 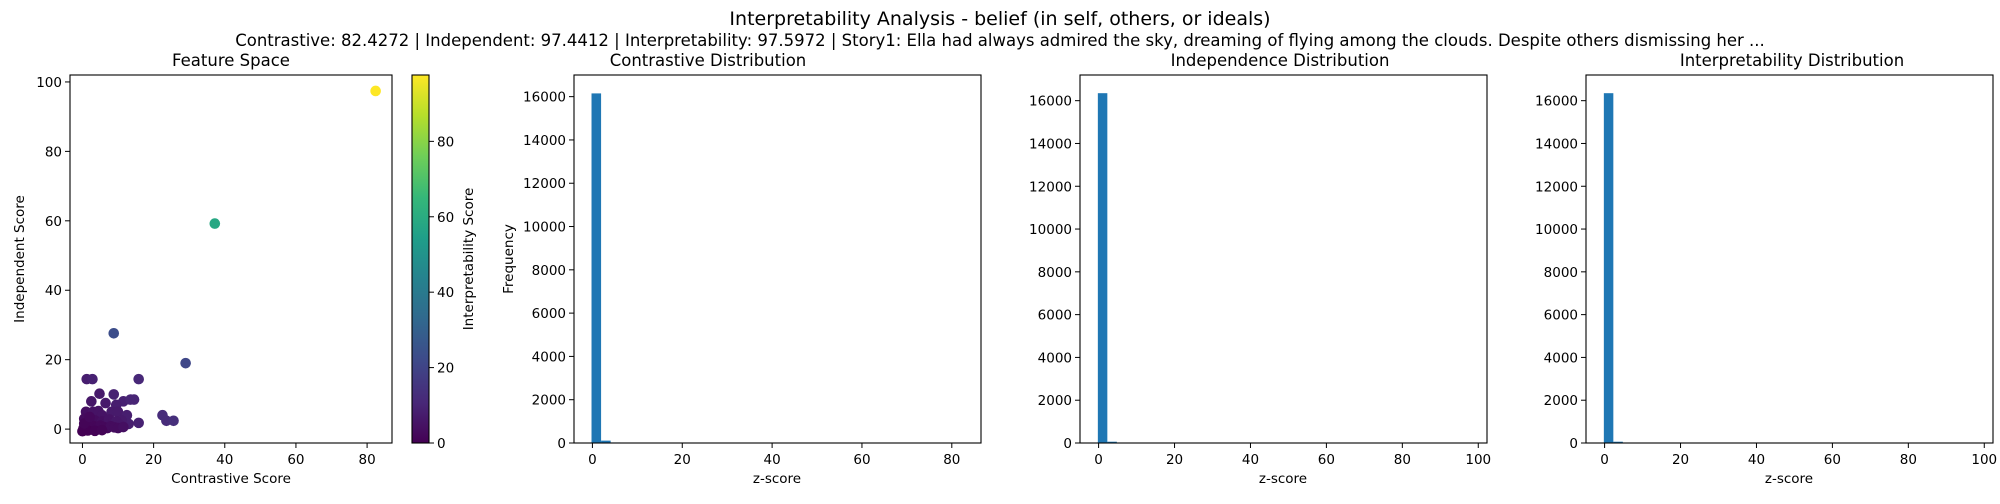 I want to click on colorbar-ticks: 0 20 40 60 80, so click(x=441, y=293).